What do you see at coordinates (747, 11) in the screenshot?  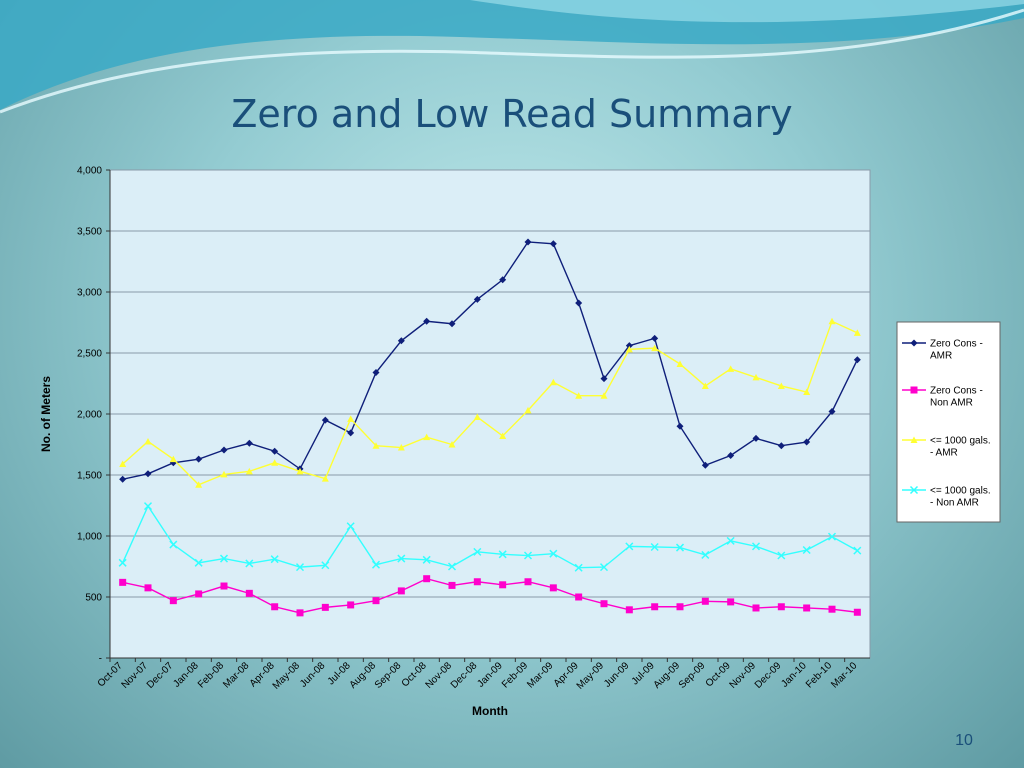 I see `wave-band` at bounding box center [747, 11].